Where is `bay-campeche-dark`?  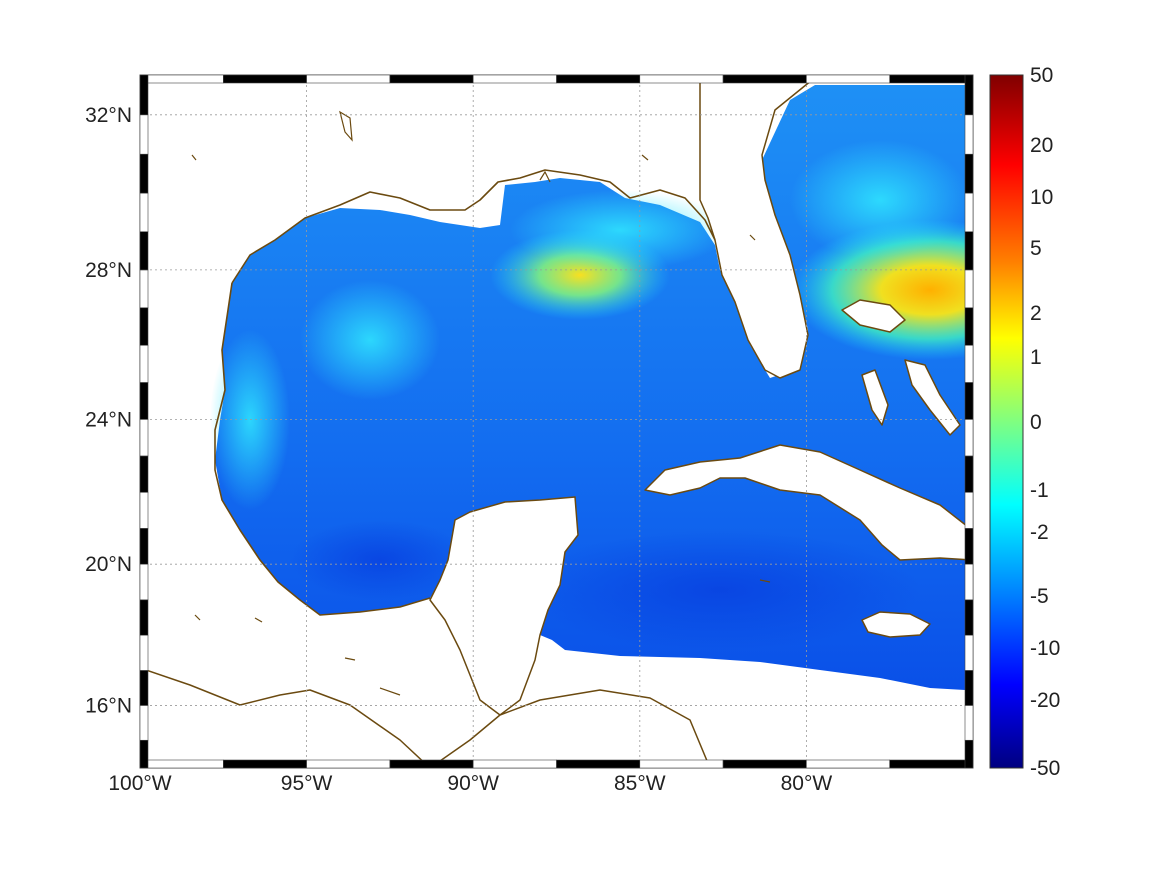
bay-campeche-dark is located at coordinates (380, 560).